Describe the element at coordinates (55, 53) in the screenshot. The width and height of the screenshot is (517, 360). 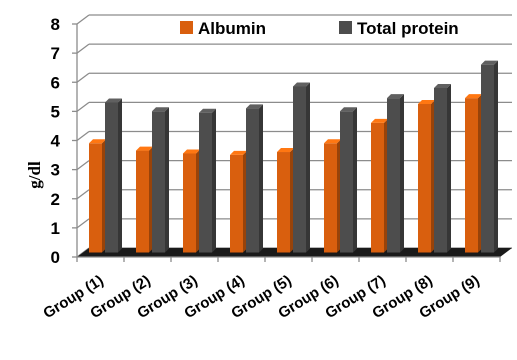
I see `y-tick-label: 7` at that location.